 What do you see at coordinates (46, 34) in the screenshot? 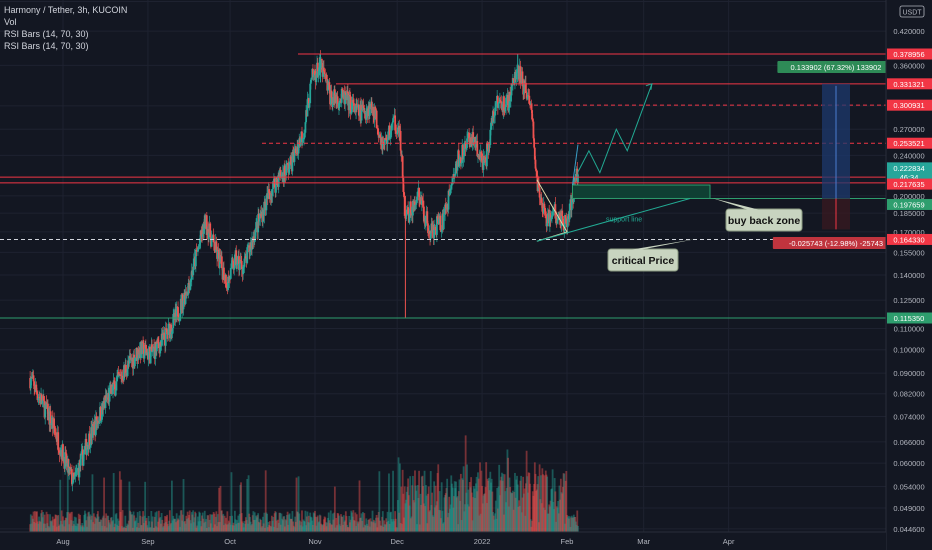
I see `indicator-rsi-bars-1: RSI Bars (14, 70, 30)` at bounding box center [46, 34].